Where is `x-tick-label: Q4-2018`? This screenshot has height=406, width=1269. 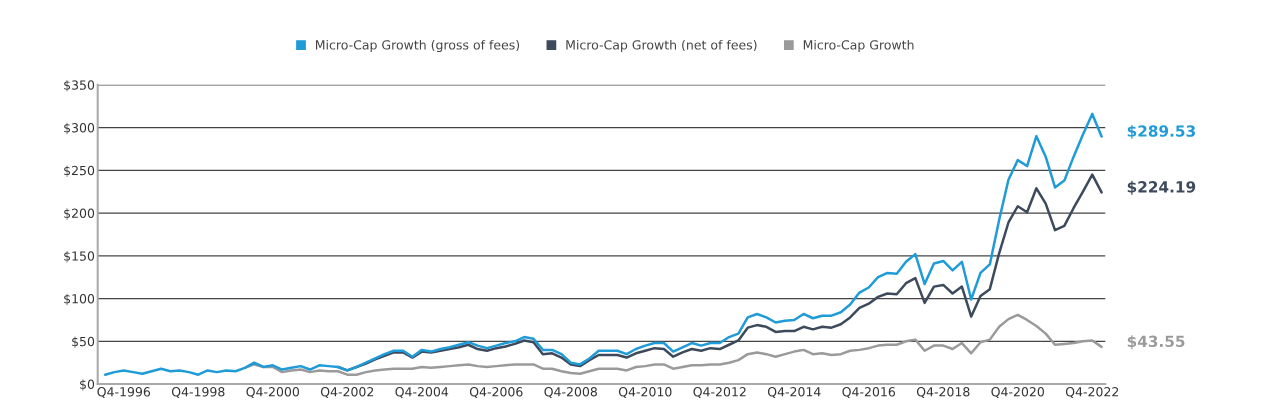 x-tick-label: Q4-2018 is located at coordinates (943, 392).